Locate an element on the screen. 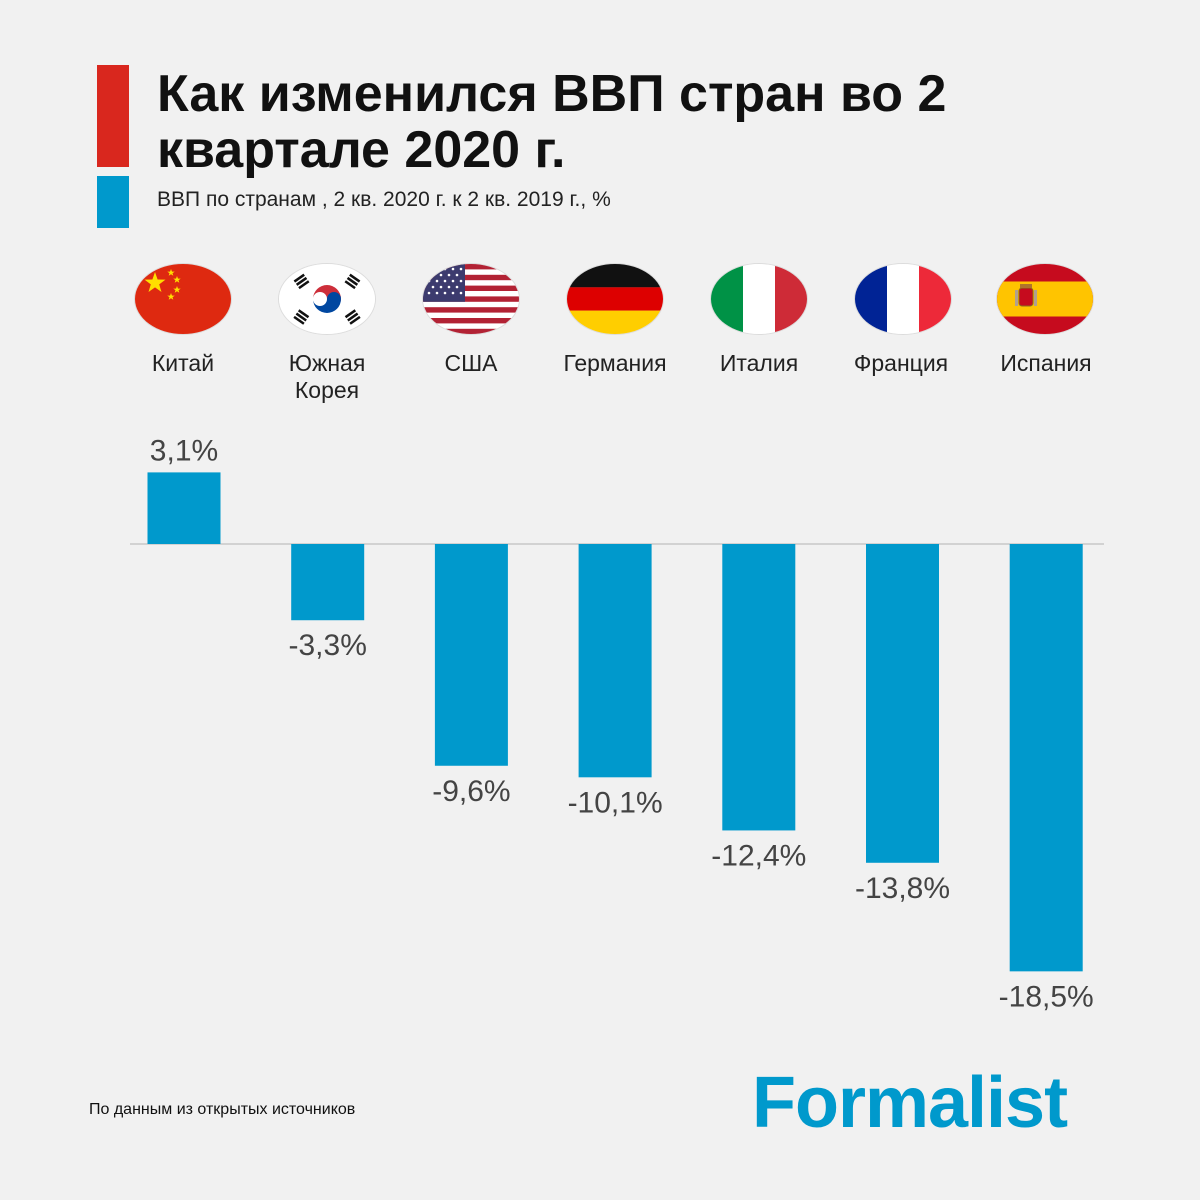 This screenshot has width=1200, height=1200. country-label-france: Франция is located at coordinates (901, 363).